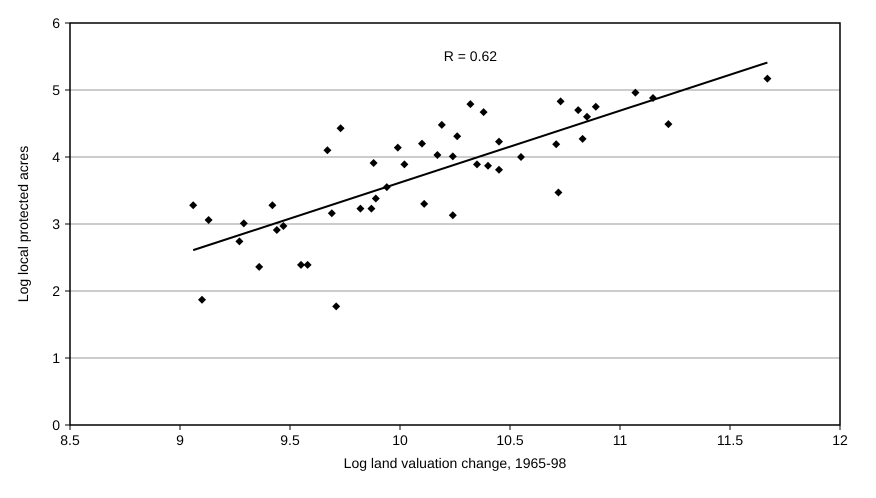  What do you see at coordinates (56, 224) in the screenshot?
I see `y-tick-label: 3` at bounding box center [56, 224].